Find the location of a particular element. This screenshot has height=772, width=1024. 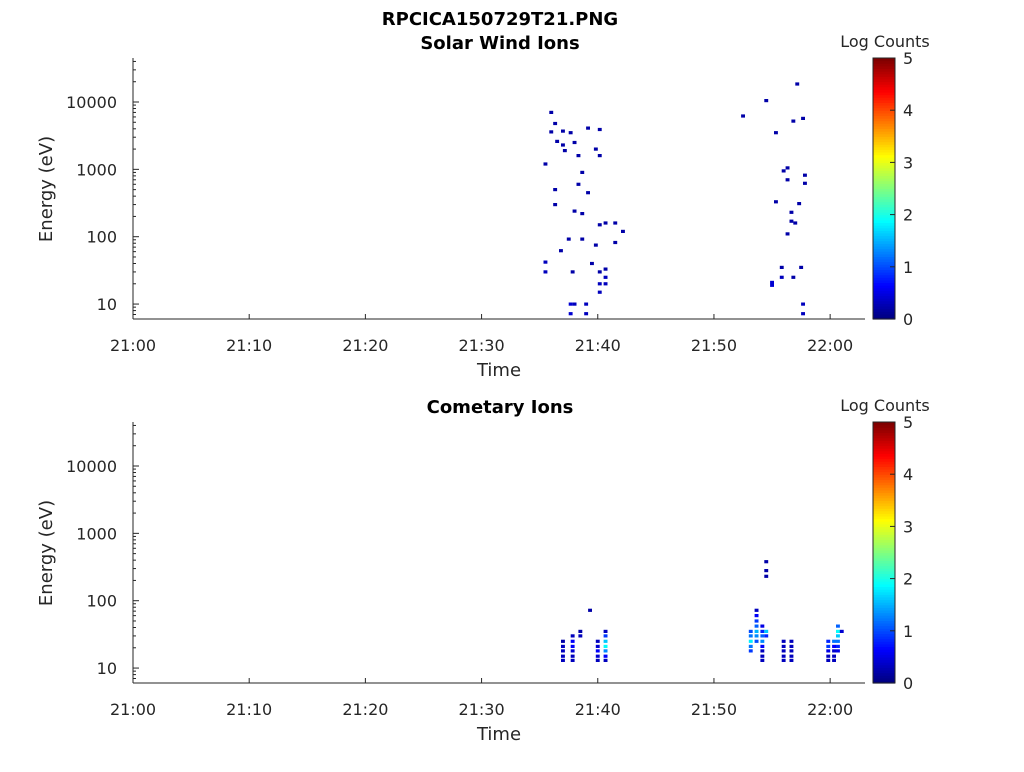

y-tick-label: 10000 is located at coordinates (91, 102).